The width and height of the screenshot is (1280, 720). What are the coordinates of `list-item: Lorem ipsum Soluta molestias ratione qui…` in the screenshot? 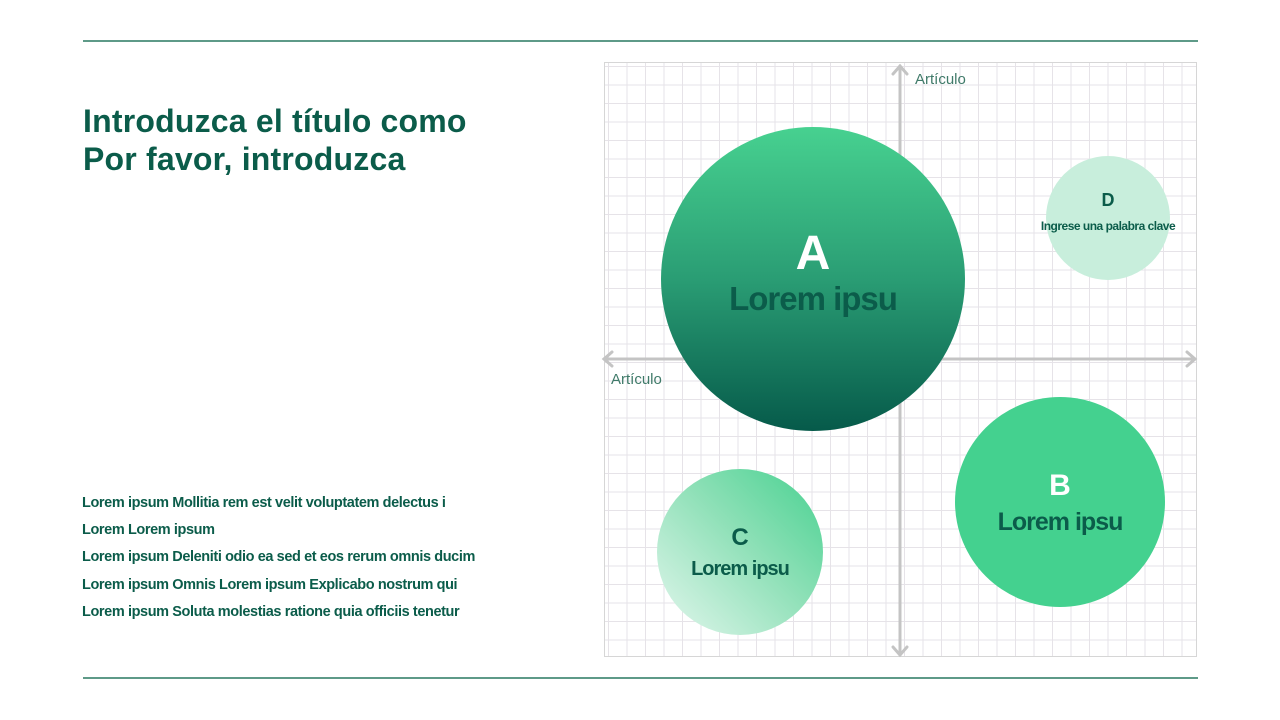 It's located at (271, 611).